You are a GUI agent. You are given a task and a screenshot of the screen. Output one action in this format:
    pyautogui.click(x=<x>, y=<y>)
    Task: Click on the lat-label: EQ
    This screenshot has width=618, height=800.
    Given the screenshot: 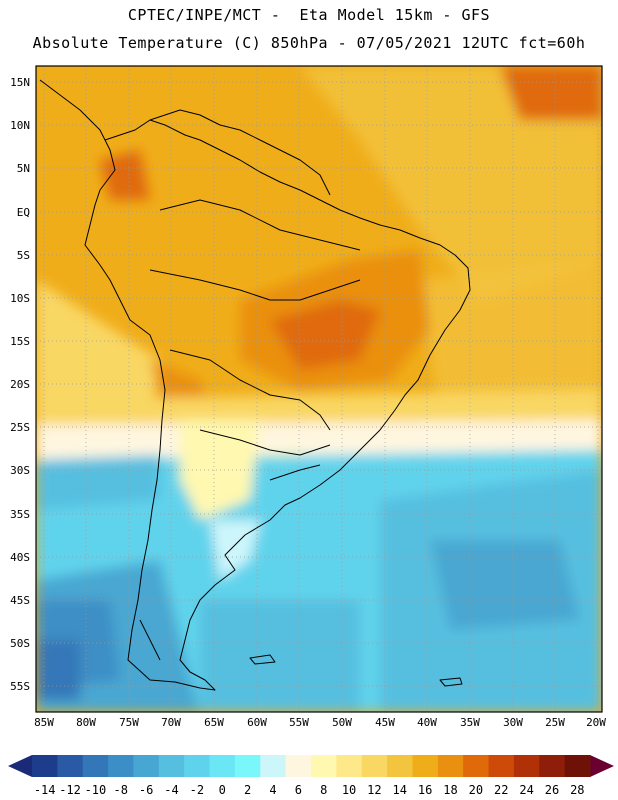 What is the action you would take?
    pyautogui.click(x=23, y=212)
    